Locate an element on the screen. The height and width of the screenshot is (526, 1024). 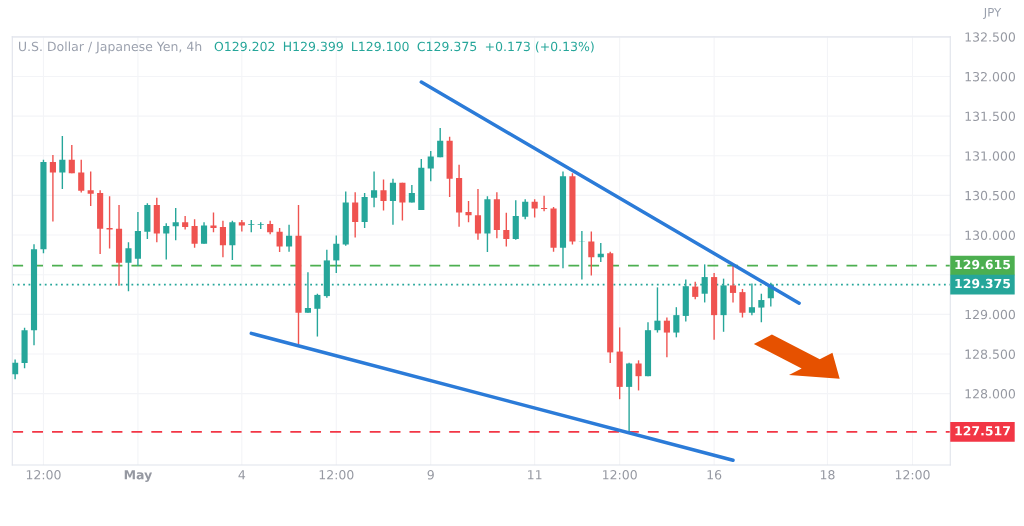
annotation: O129.202 is located at coordinates (244, 46).